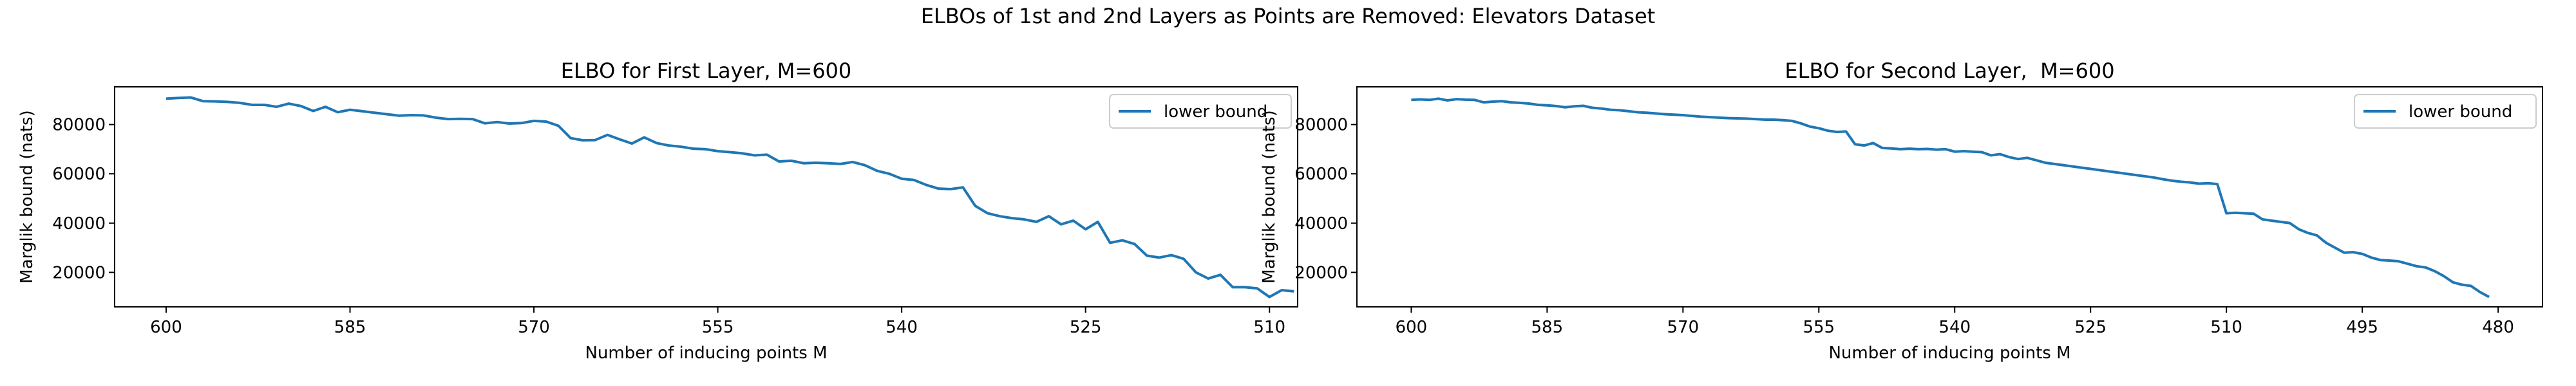 The height and width of the screenshot is (386, 2576). What do you see at coordinates (2498, 327) in the screenshot?
I see `x-tick-label: 480` at bounding box center [2498, 327].